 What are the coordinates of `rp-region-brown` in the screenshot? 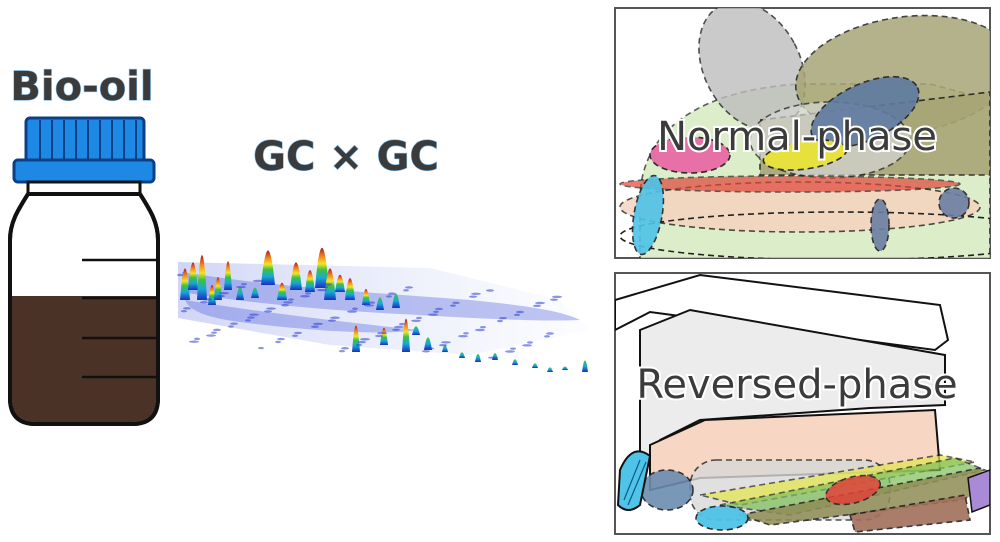 It's located at (909, 513).